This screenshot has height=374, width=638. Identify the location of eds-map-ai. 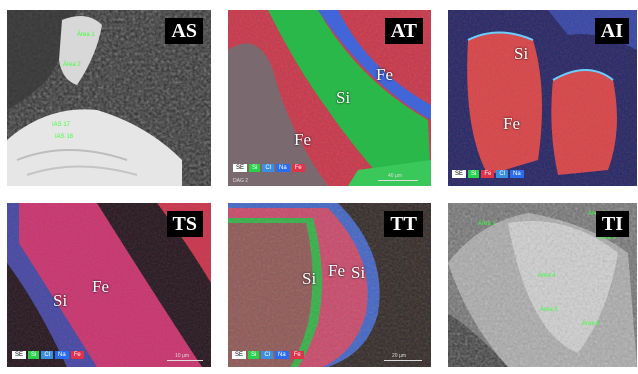
(542, 98).